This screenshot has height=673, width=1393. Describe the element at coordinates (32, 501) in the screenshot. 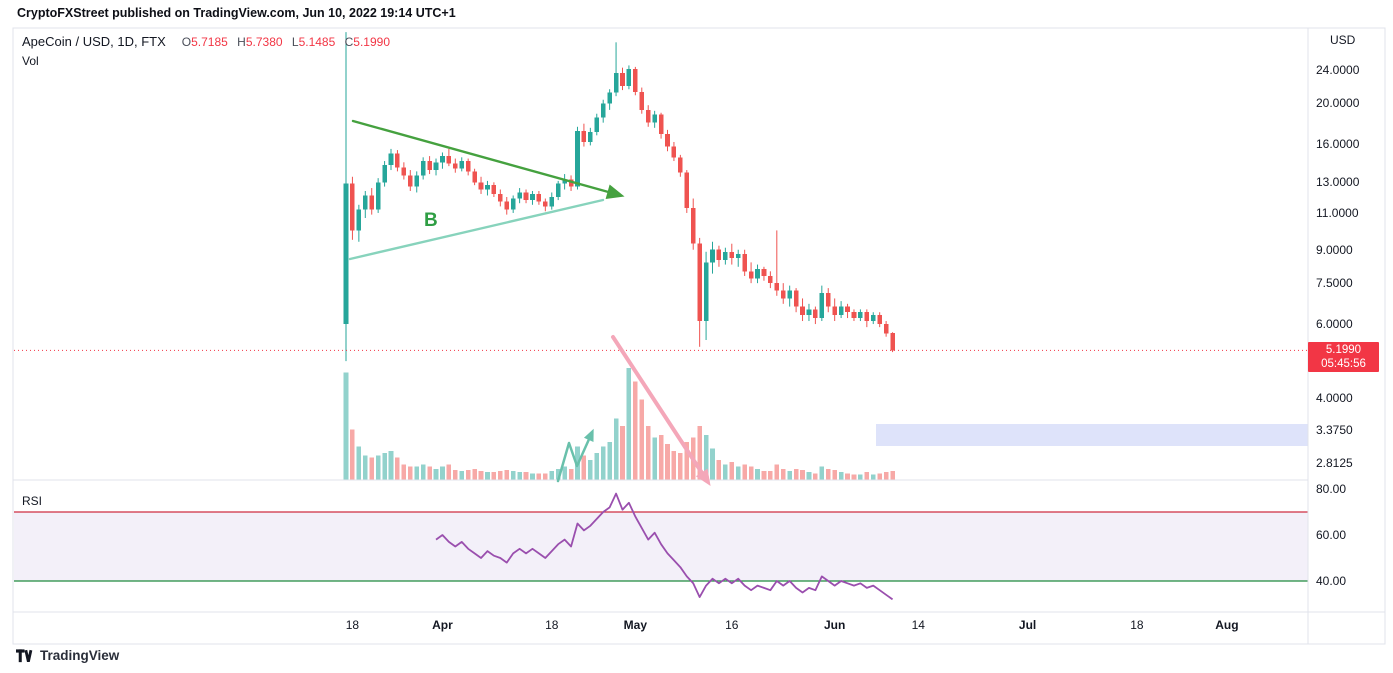

I see `rsi-indicator-legend: RSI` at that location.